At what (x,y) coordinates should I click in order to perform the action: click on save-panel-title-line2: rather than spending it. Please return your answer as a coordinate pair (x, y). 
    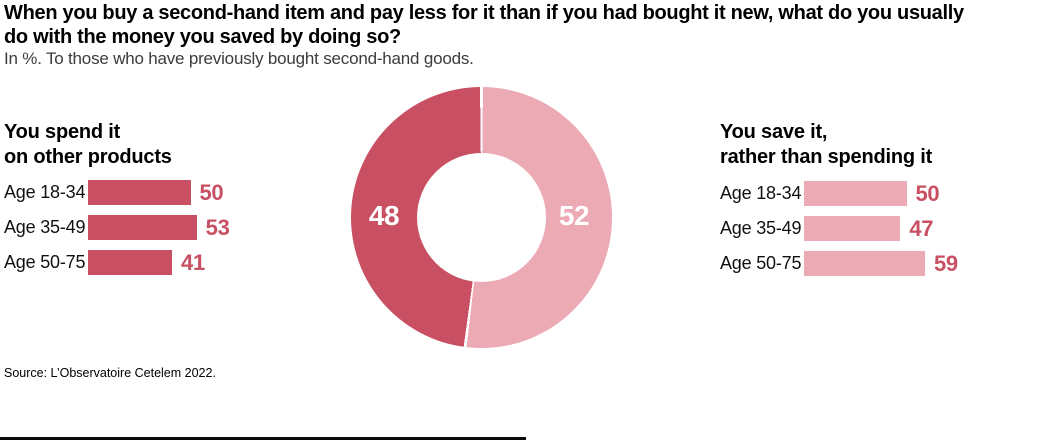
    Looking at the image, I should click on (826, 157).